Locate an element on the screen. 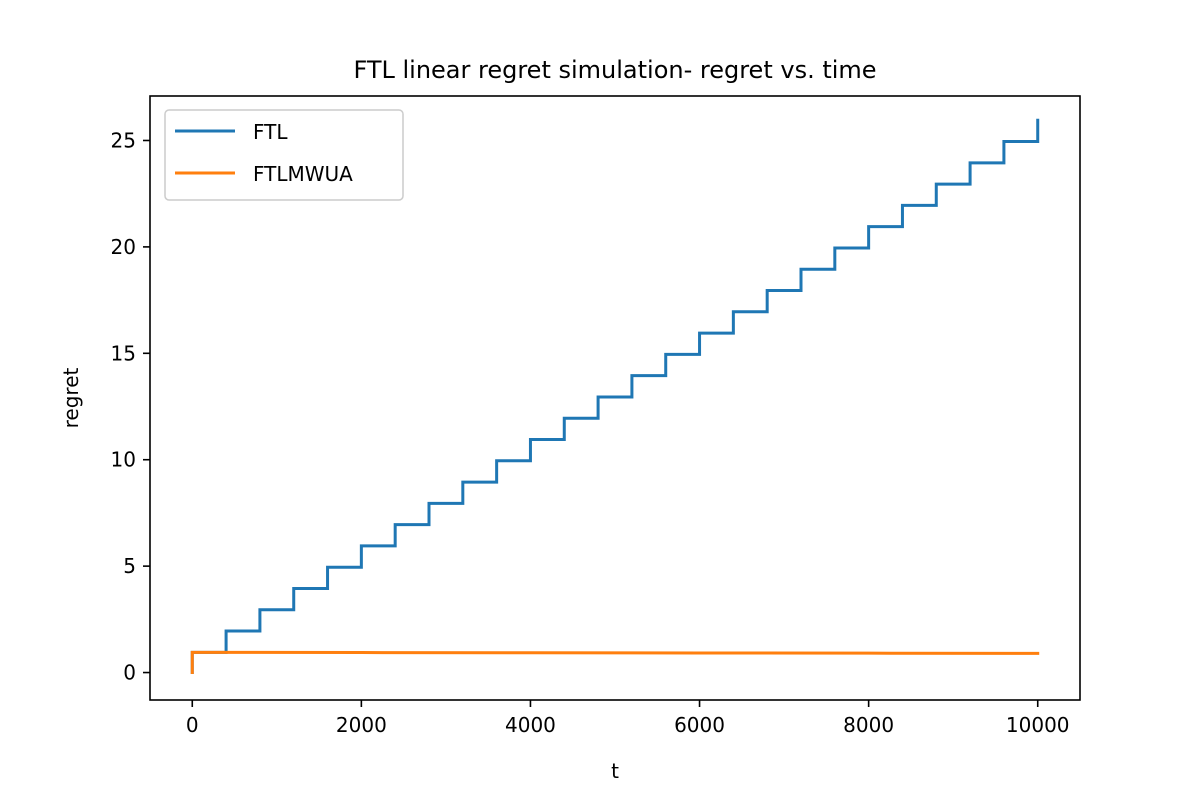 This screenshot has height=800, width=1200. y-tick-label: 20 is located at coordinates (123, 247).